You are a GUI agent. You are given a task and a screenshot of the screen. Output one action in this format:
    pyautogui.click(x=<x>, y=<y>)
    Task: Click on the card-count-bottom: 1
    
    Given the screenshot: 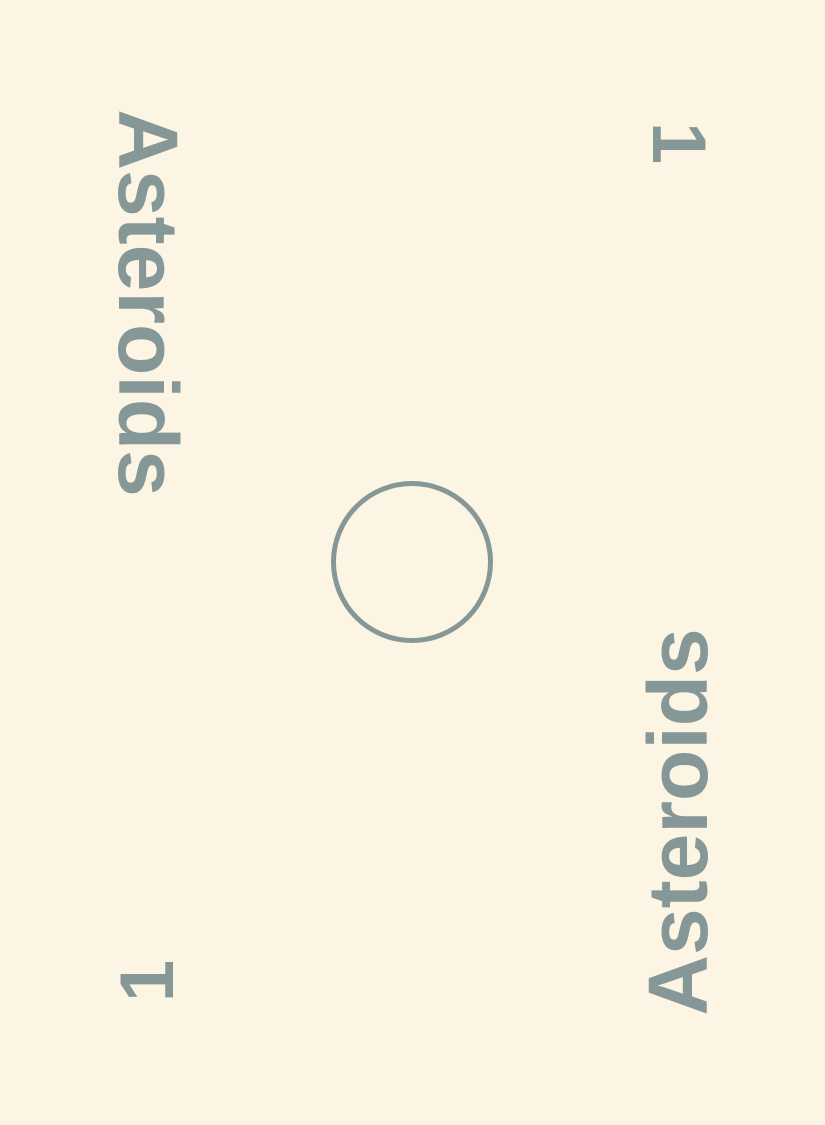 What is the action you would take?
    pyautogui.click(x=147, y=981)
    